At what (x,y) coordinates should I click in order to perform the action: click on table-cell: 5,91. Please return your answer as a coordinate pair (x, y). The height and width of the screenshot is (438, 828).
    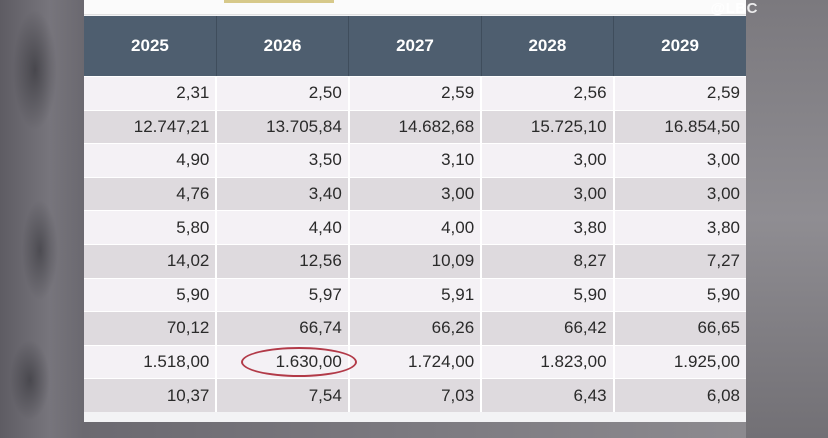
    Looking at the image, I should click on (414, 294).